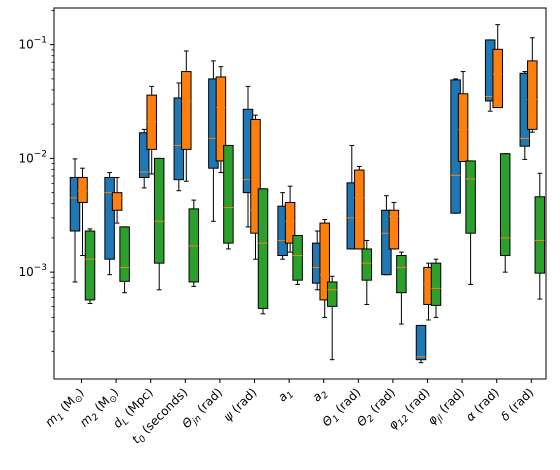 This screenshot has width=560, height=470. Describe the element at coordinates (36, 181) in the screenshot. I see `y-axis: 10⁻³ 10⁻² 10⁻¹` at that location.